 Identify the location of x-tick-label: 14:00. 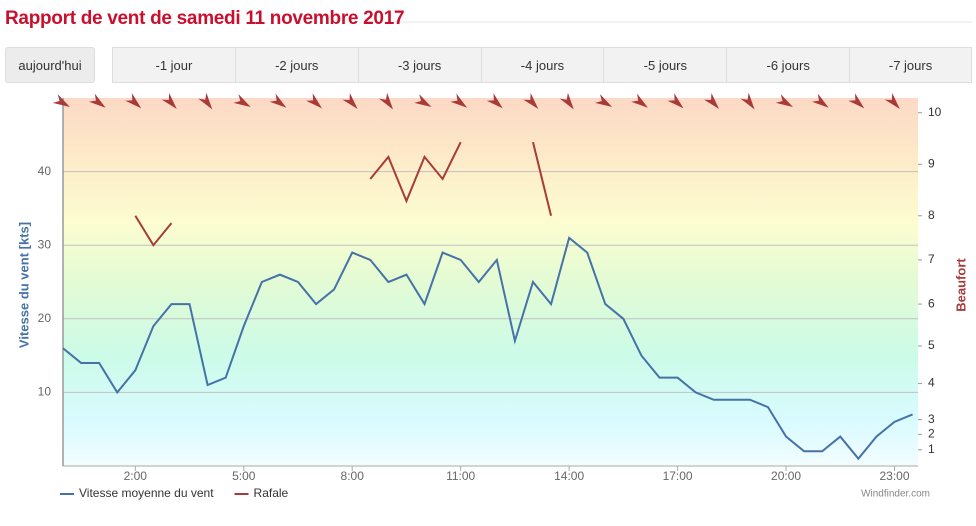
(569, 476).